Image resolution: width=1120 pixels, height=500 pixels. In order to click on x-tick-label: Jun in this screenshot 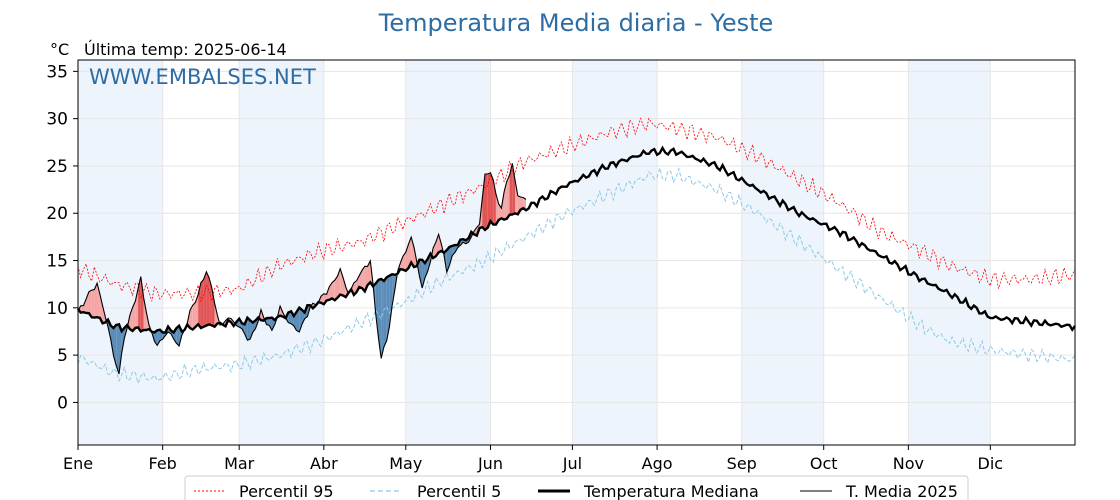, I will do `click(490, 463)`.